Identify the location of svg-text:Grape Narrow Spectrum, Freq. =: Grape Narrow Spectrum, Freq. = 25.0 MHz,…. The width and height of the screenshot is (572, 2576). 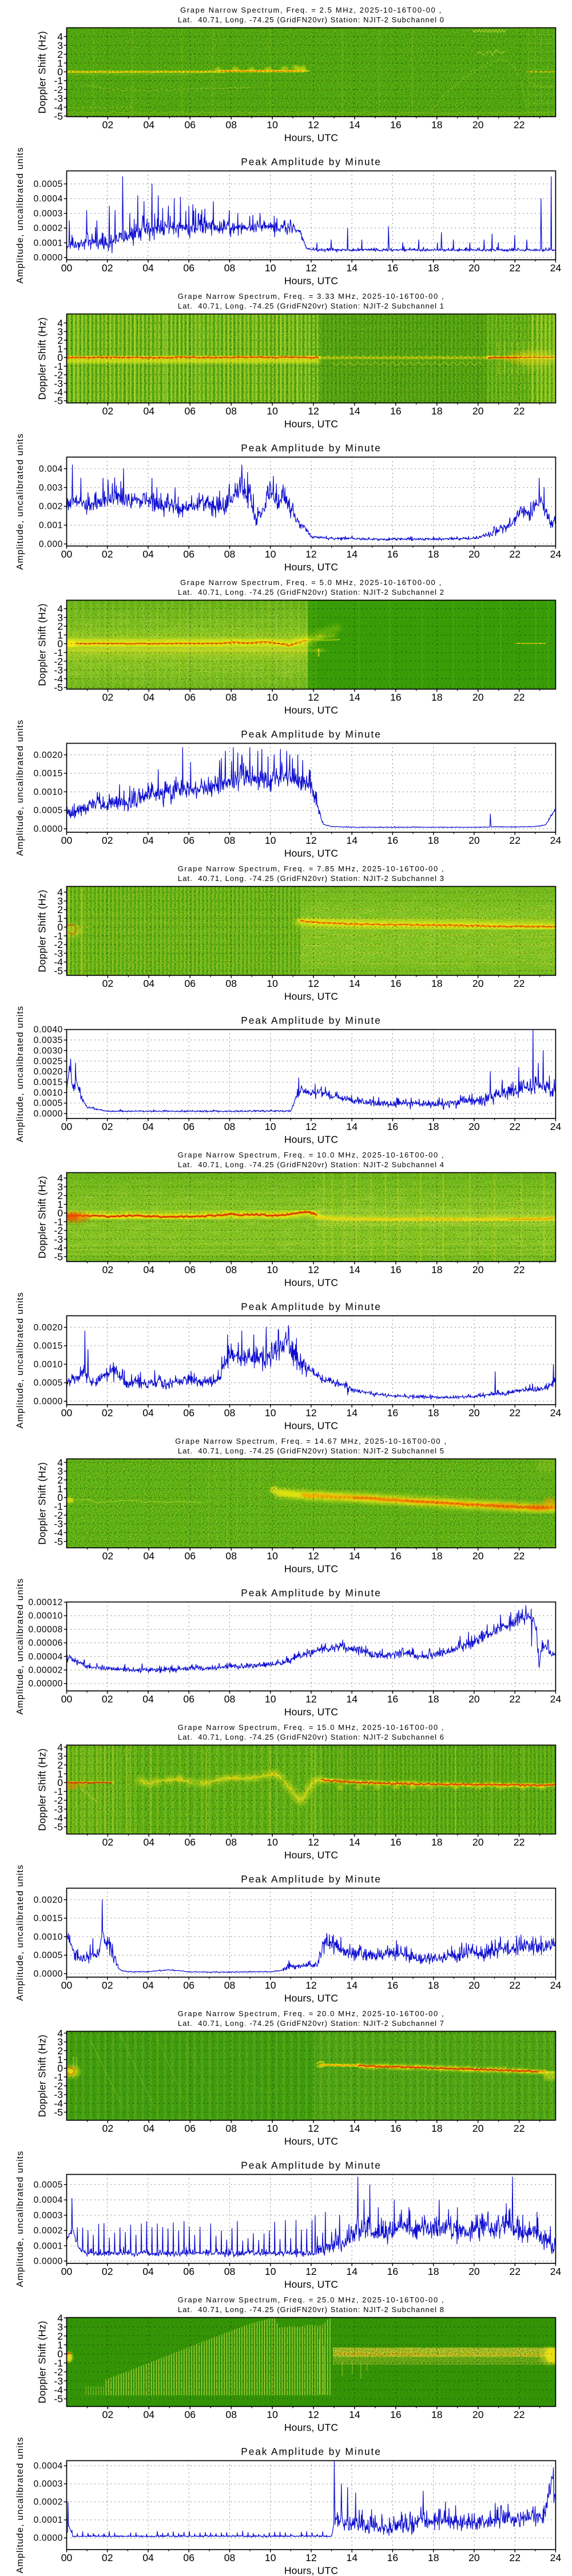
(311, 2300).